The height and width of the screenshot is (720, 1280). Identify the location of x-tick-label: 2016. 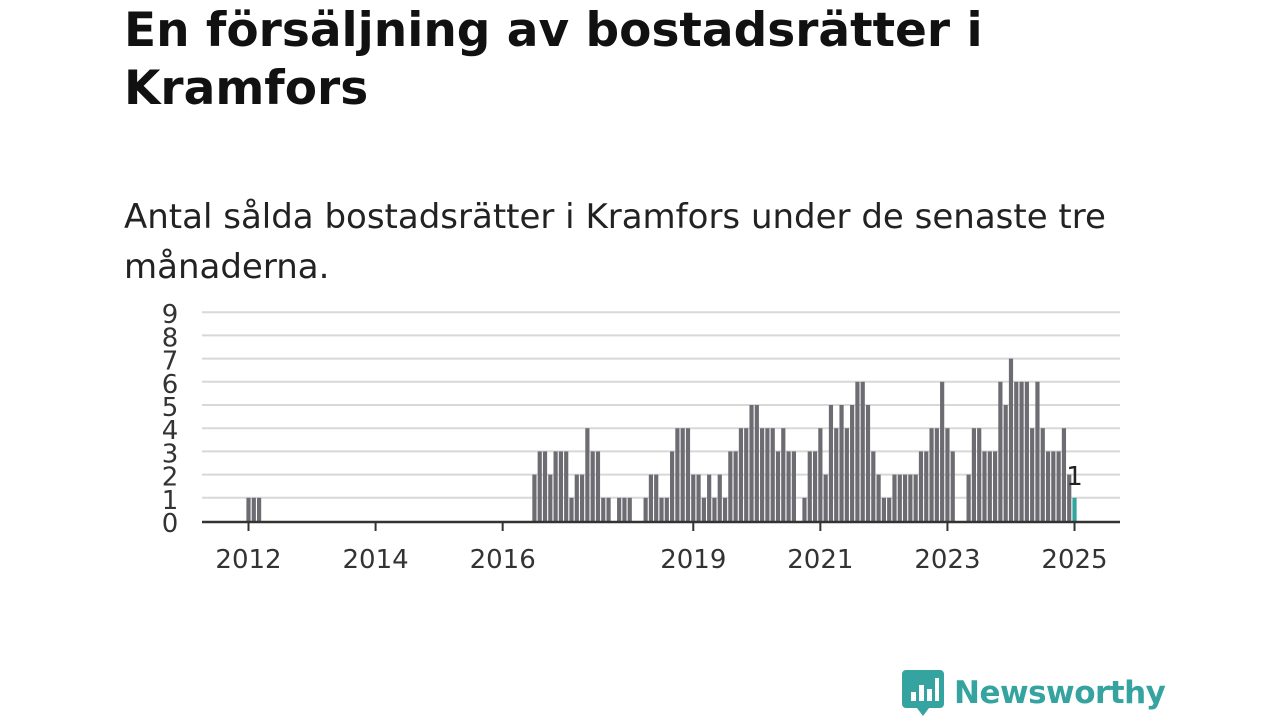
(503, 560).